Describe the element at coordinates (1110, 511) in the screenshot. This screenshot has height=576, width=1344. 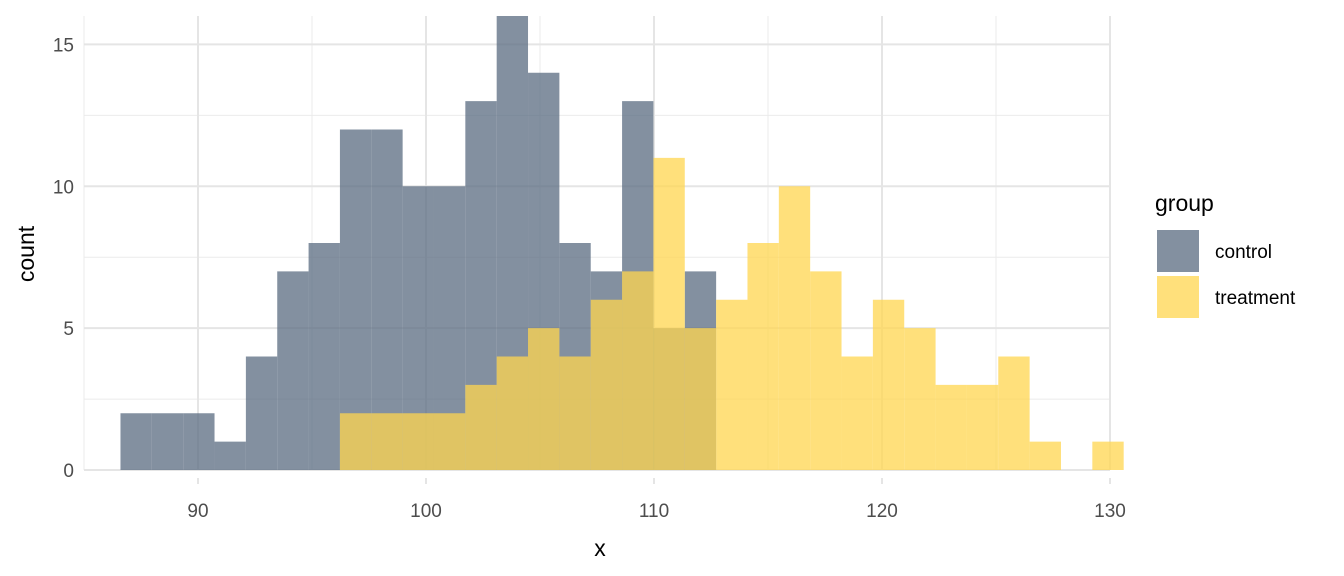
I see `x-tick-label-4: 130` at that location.